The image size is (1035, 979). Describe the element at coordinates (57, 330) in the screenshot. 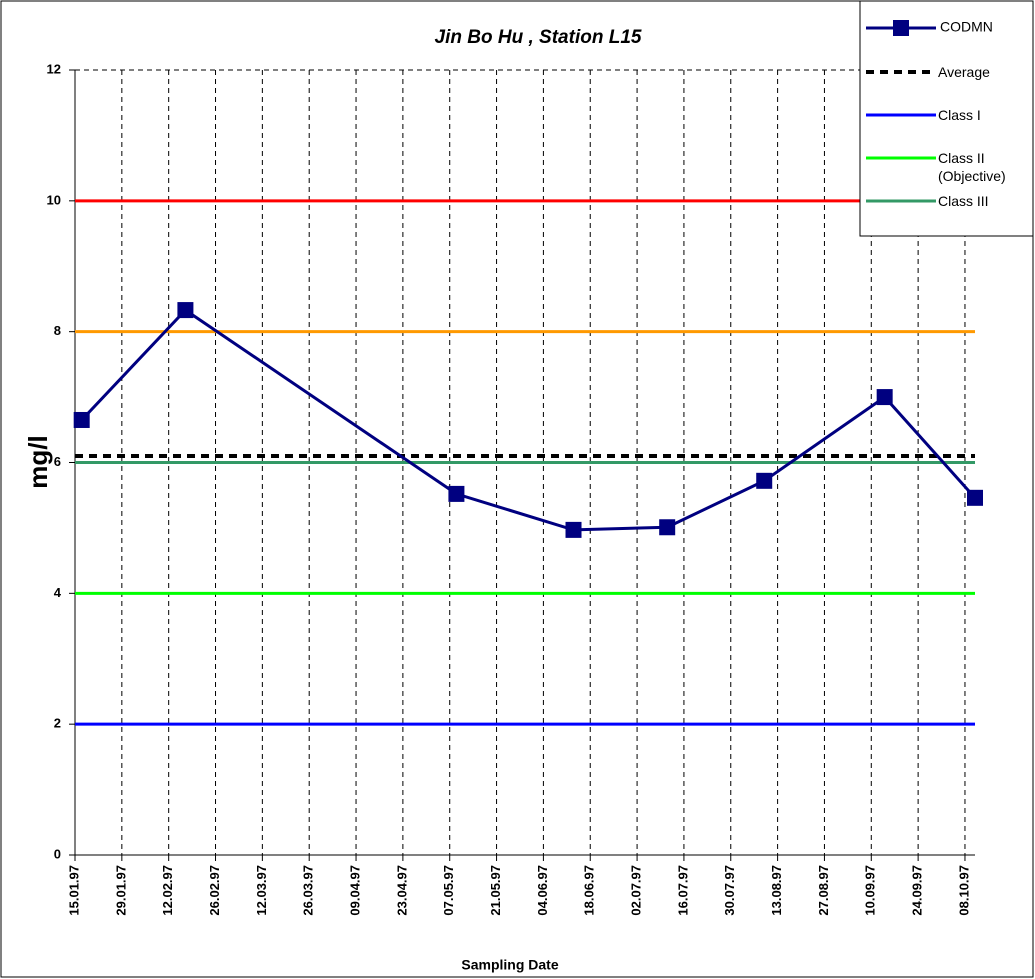

I see `y-tick-label: 8` at that location.